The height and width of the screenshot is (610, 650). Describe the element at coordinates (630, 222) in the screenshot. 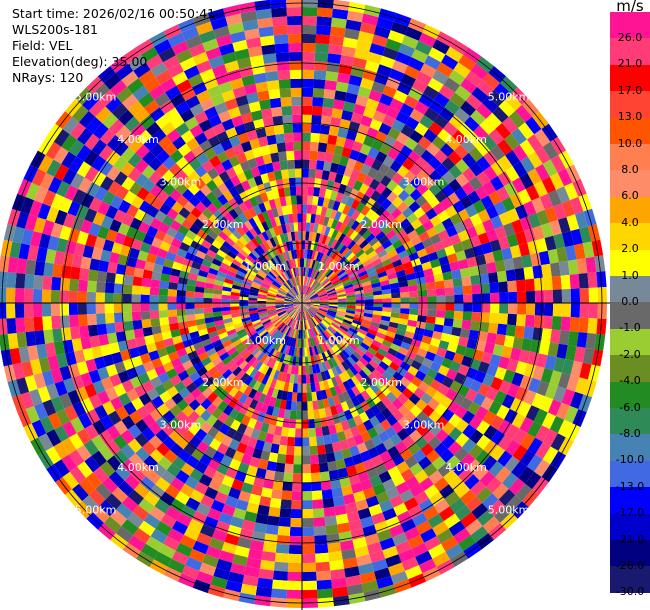

I see `colorbar-tick-label: 4.0` at that location.